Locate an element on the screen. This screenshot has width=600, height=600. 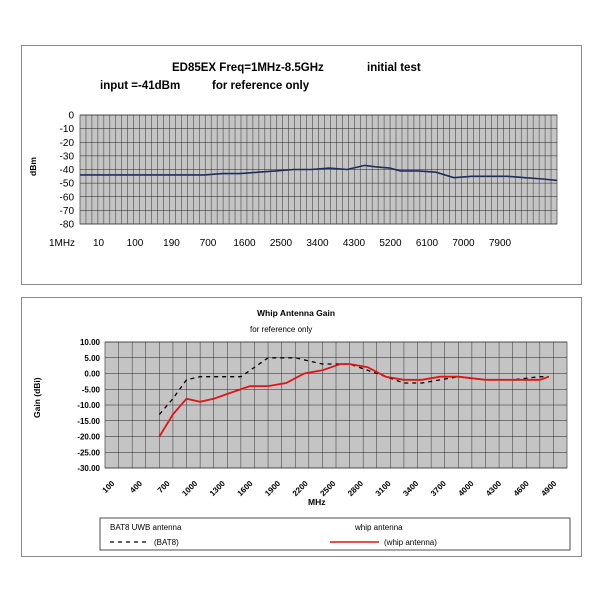
chart-title: Whip Antenna Gain is located at coordinates (296, 313).